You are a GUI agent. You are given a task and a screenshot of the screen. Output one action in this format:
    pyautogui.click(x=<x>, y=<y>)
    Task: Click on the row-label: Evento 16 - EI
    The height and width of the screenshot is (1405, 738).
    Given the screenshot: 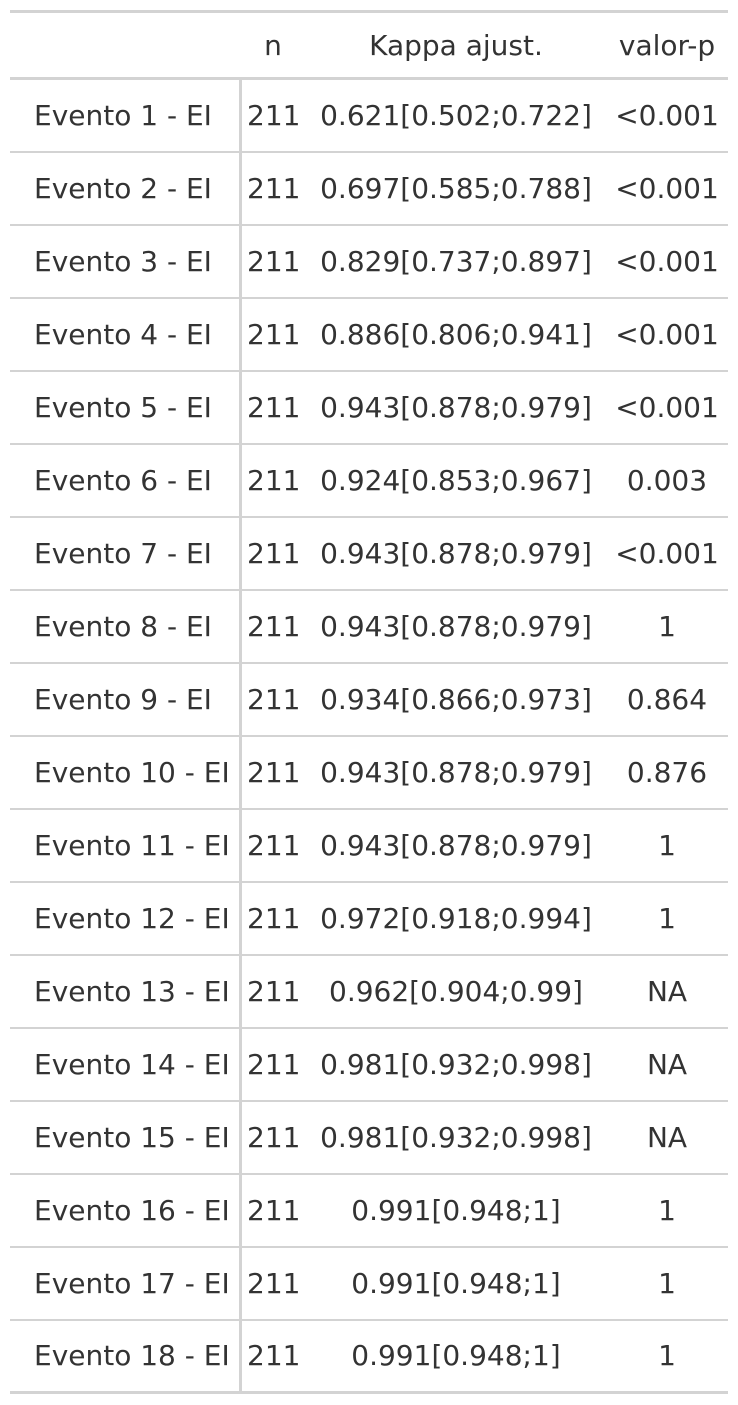 What is the action you would take?
    pyautogui.click(x=126, y=1210)
    